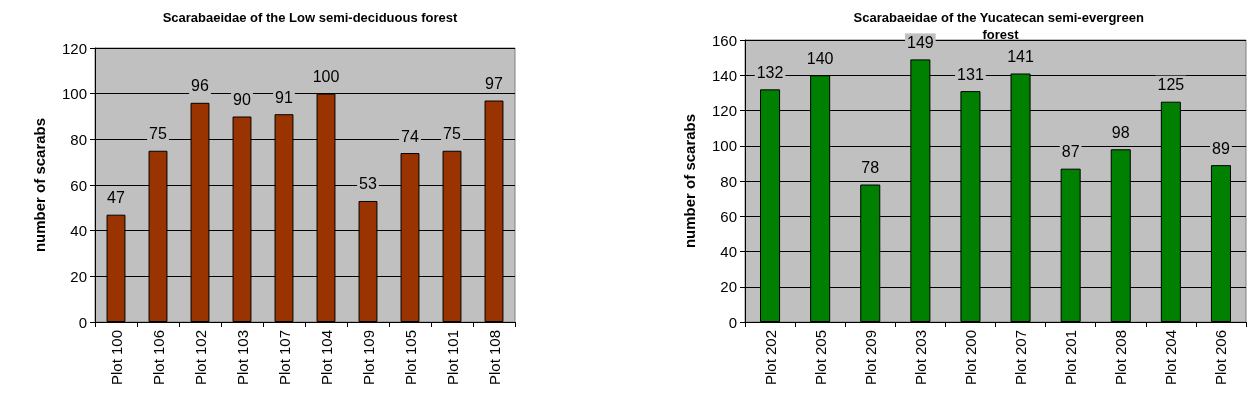 The image size is (1248, 418). What do you see at coordinates (724, 75) in the screenshot?
I see `y-tick-label: 140` at bounding box center [724, 75].